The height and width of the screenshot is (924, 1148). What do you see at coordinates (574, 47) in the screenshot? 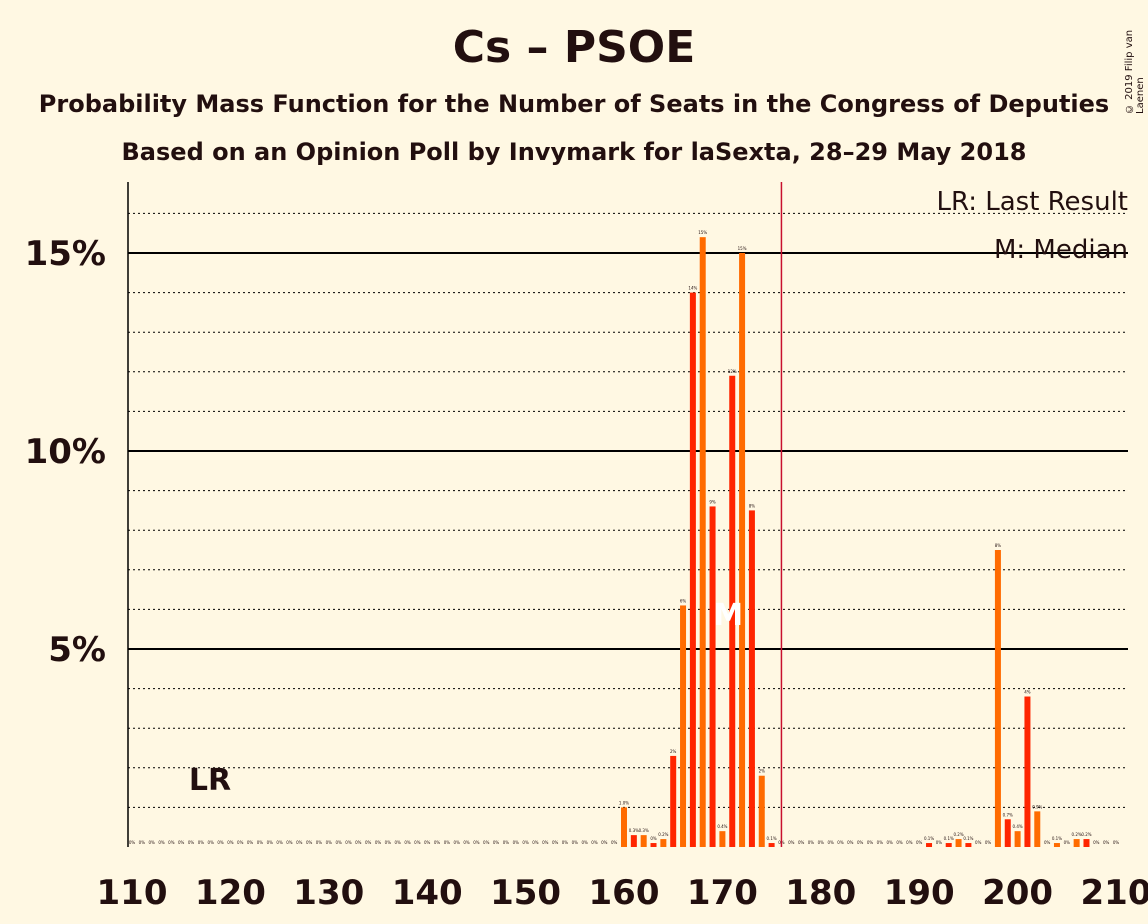
I see `chart-title: Cs – PSOE` at bounding box center [574, 47].